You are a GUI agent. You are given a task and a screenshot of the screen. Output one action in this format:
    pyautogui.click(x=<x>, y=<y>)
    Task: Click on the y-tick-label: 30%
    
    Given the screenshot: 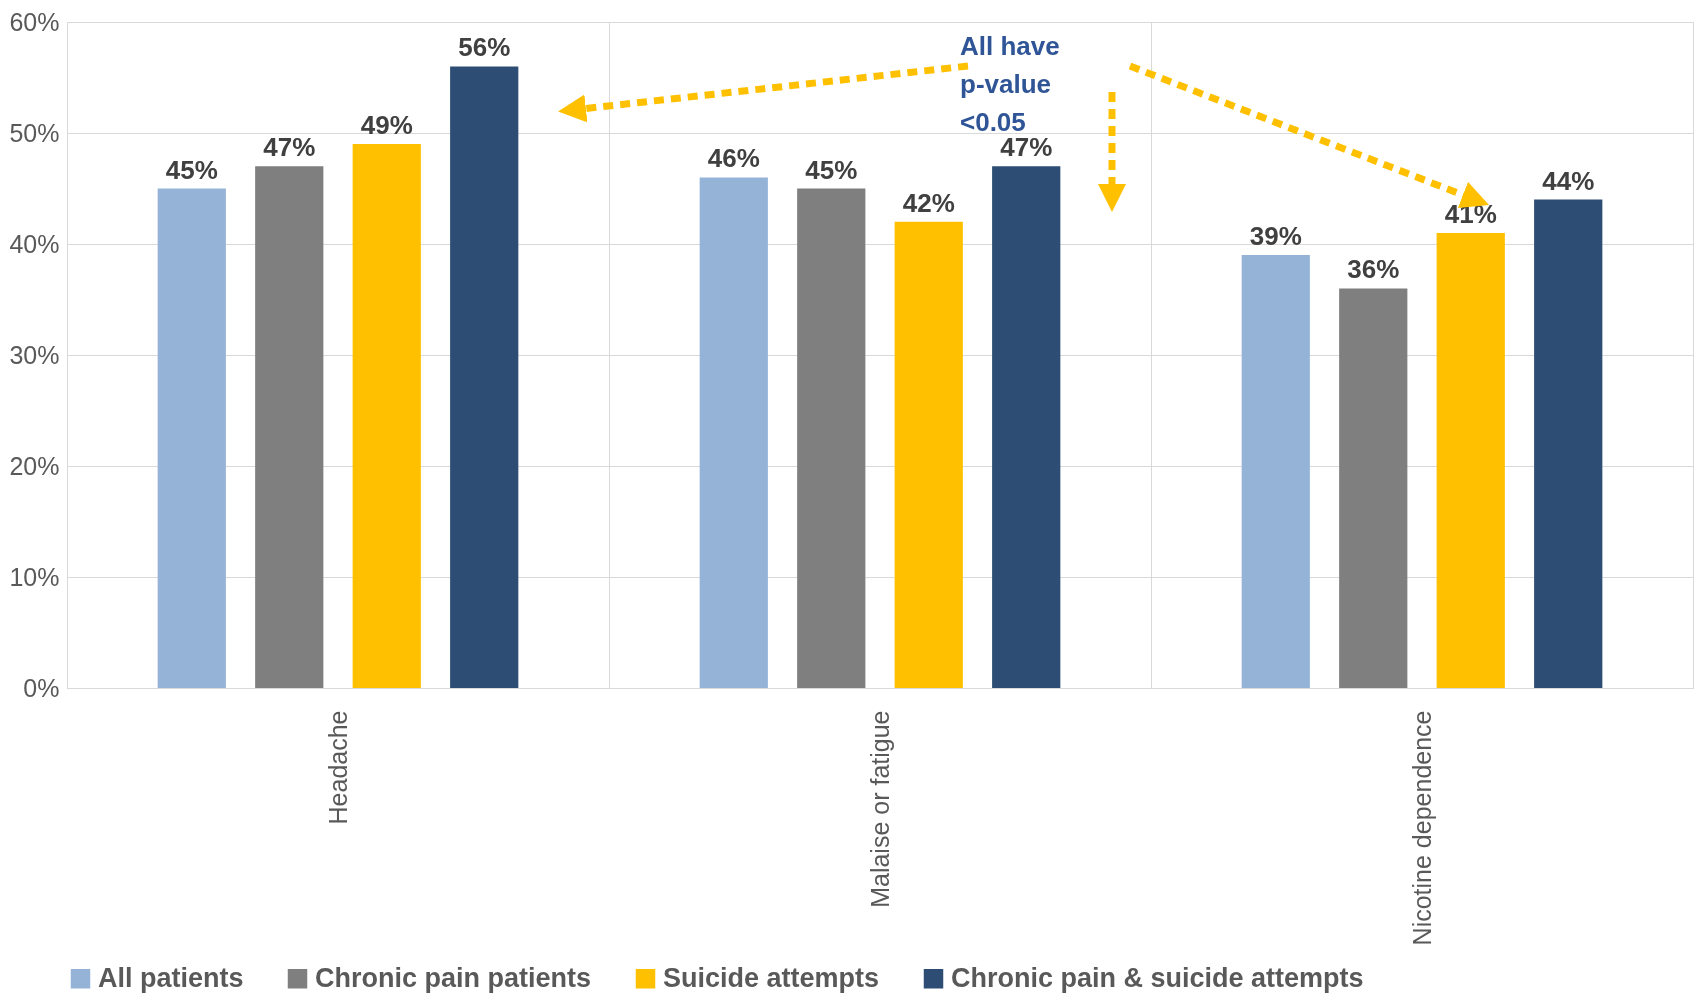 What is the action you would take?
    pyautogui.click(x=34, y=354)
    